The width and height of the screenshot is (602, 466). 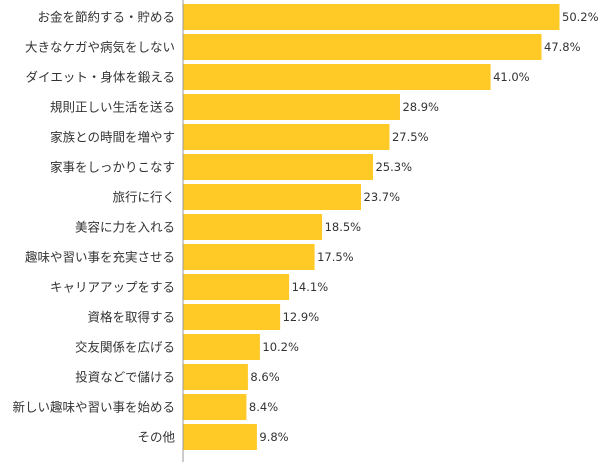 What do you see at coordinates (125, 227) in the screenshot?
I see `category-label: 美容に力を入れる` at bounding box center [125, 227].